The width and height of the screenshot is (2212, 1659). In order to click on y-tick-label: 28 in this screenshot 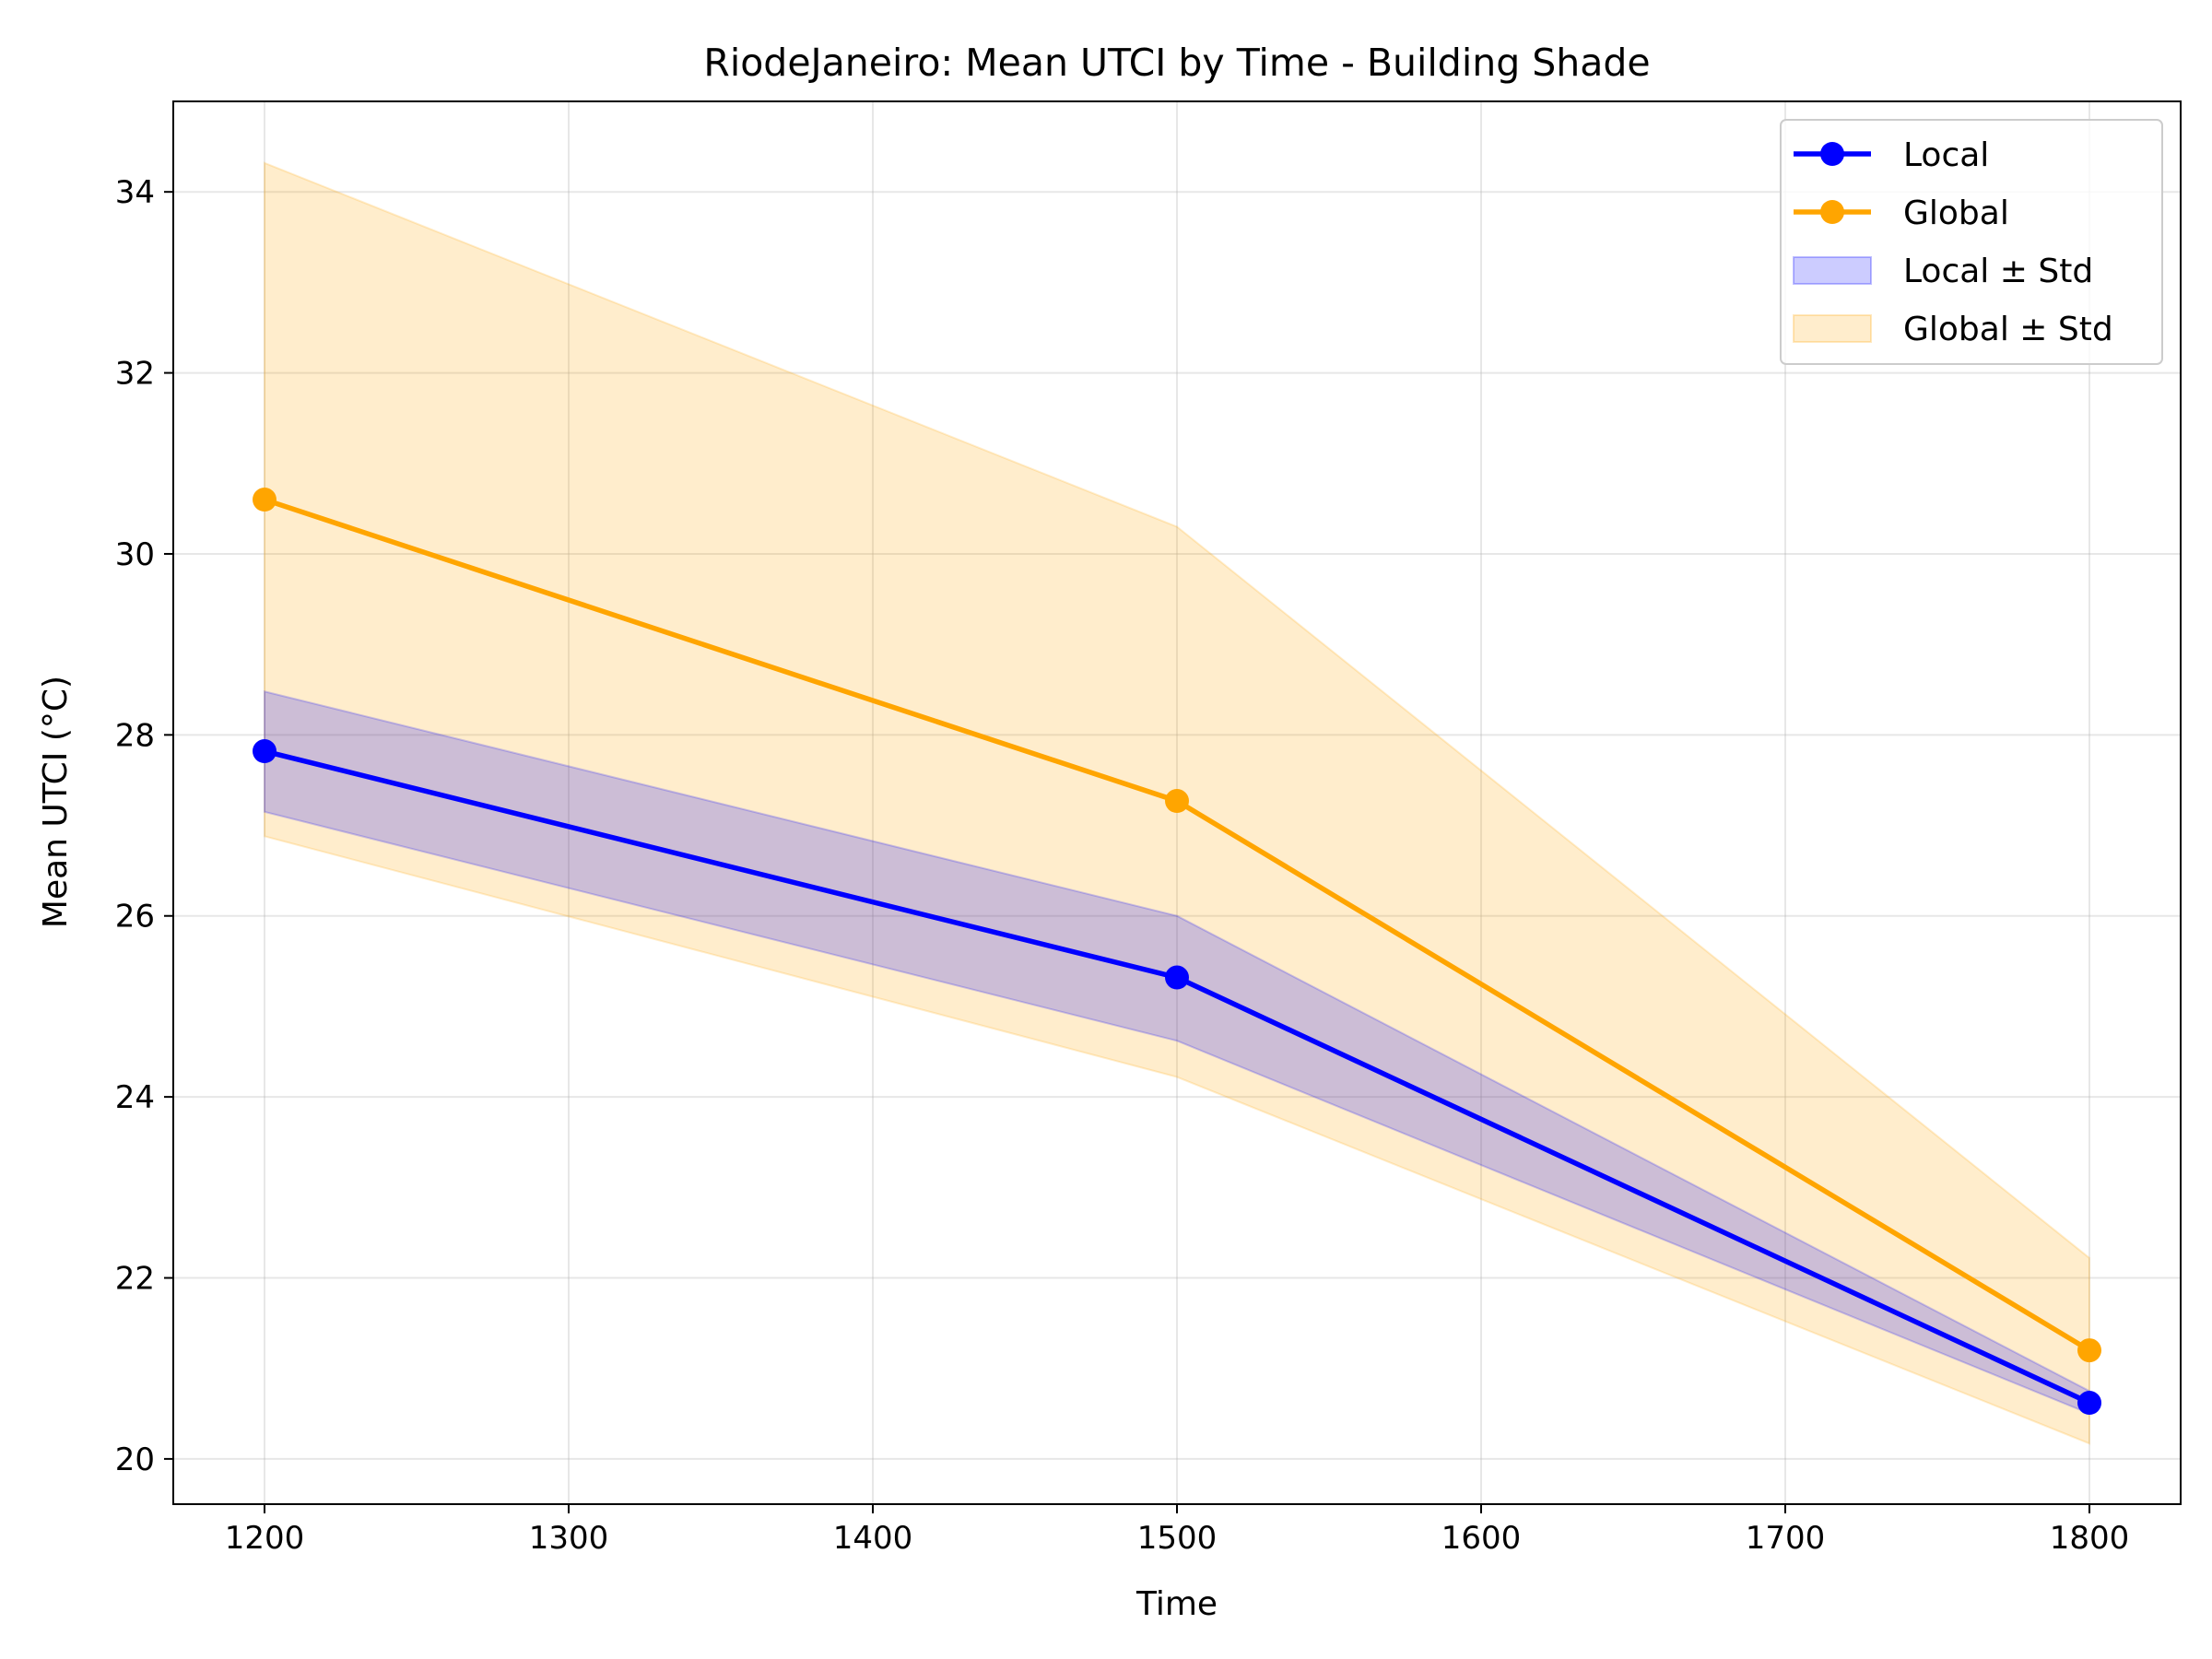, I will do `click(135, 735)`.